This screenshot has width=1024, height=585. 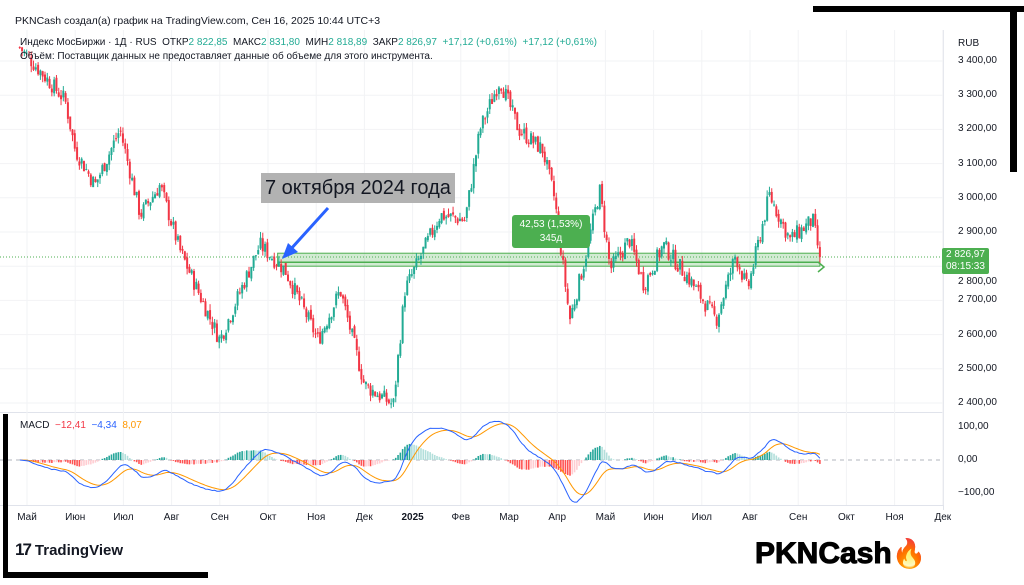 What do you see at coordinates (358, 188) in the screenshot?
I see `date-annotation: 7 октября 2024 года` at bounding box center [358, 188].